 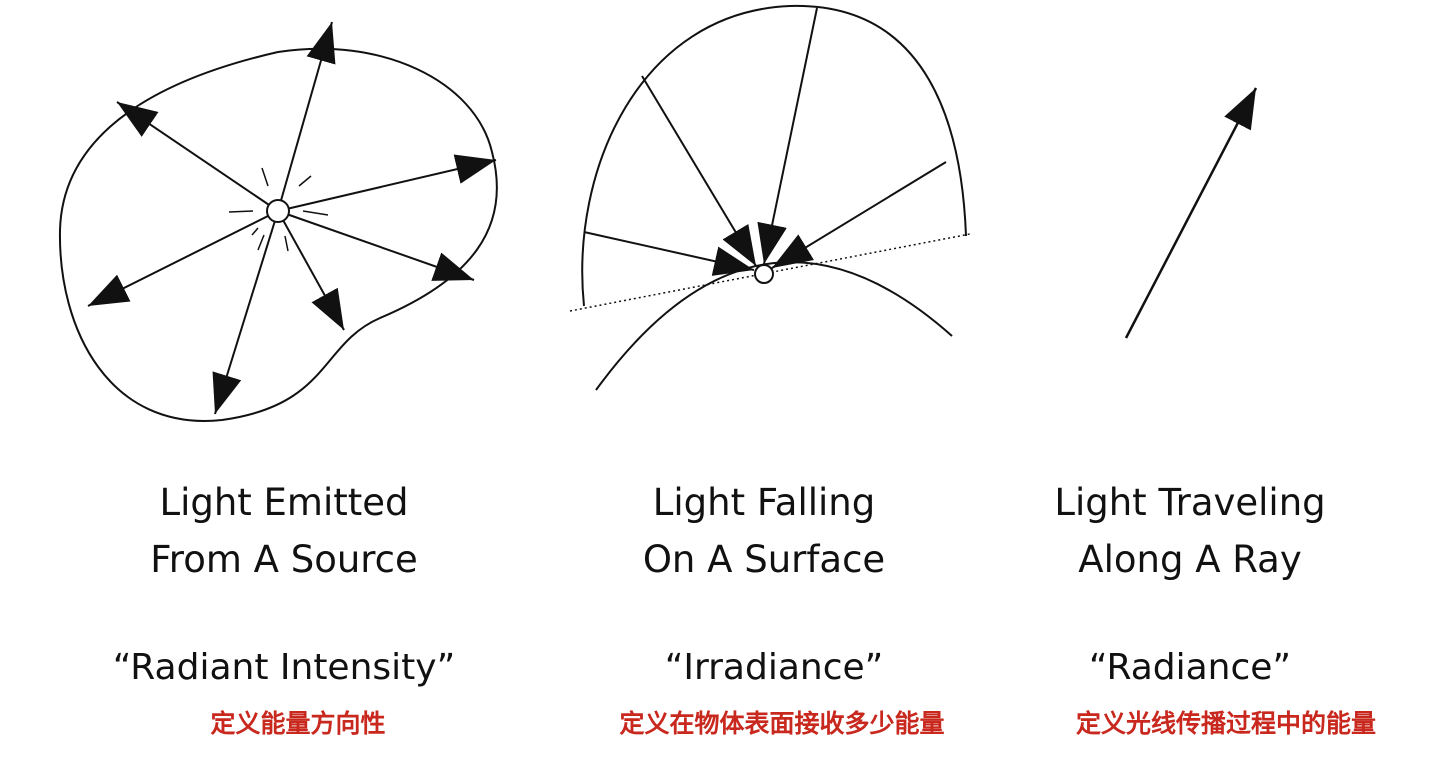 I want to click on note-radiant-intensity: 定义能量方向性, so click(x=298, y=723).